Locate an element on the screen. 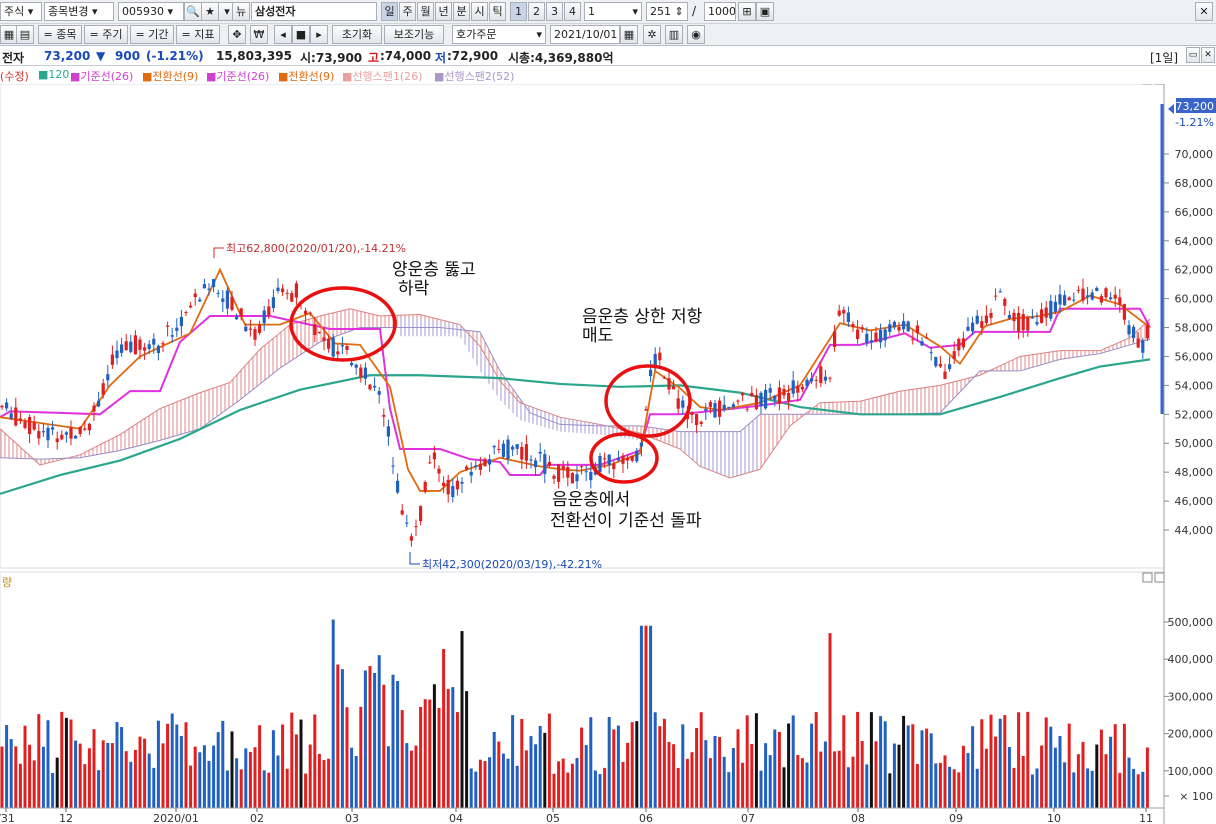 This screenshot has width=1216, height=824. market-select: 주식 ▾ is located at coordinates (21, 11).